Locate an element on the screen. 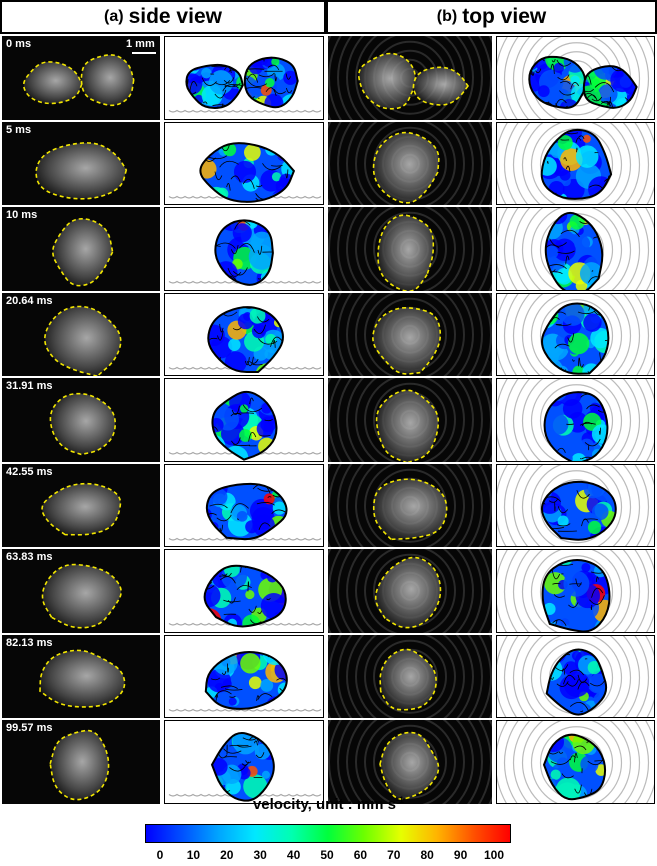 The image size is (657, 866). colorbar-tick-label: 50 is located at coordinates (327, 855).